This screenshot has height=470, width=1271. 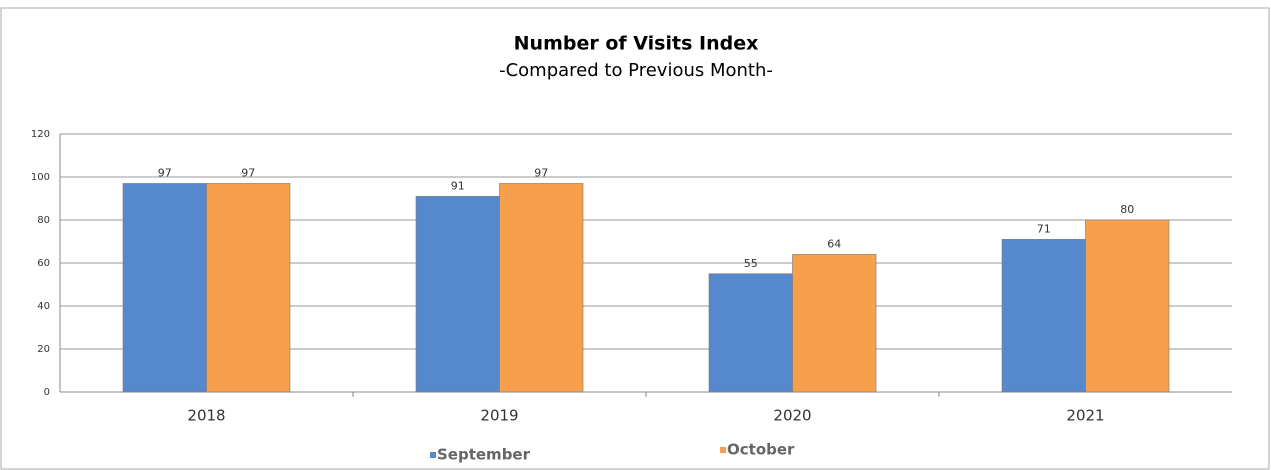 I want to click on y-tick-label: 20, so click(x=43, y=349).